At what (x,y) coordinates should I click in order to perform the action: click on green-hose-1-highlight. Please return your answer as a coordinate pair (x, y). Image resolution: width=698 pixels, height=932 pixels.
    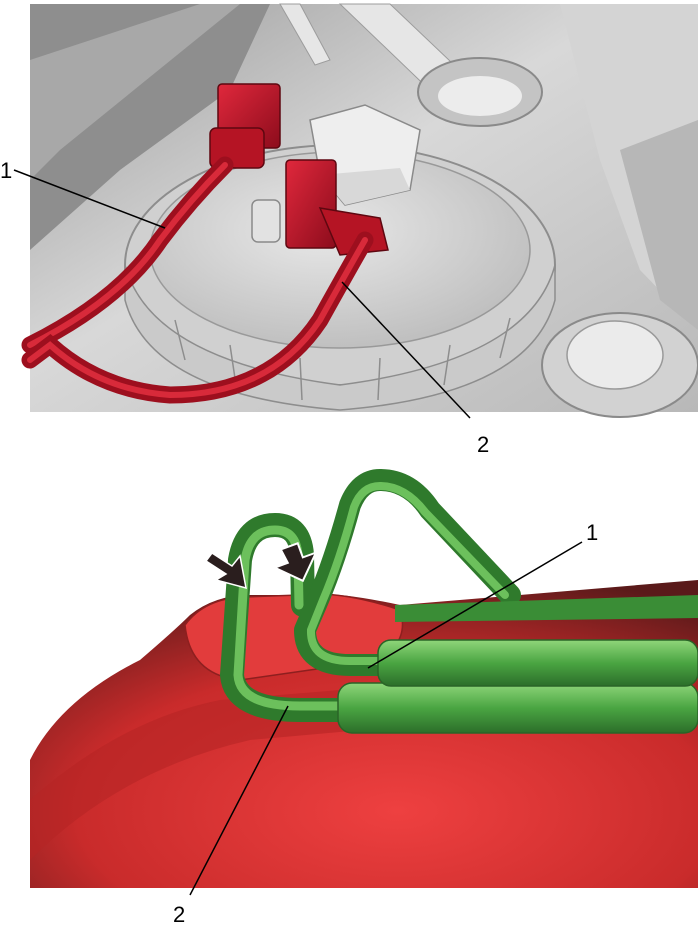
    Looking at the image, I should click on (408, 573).